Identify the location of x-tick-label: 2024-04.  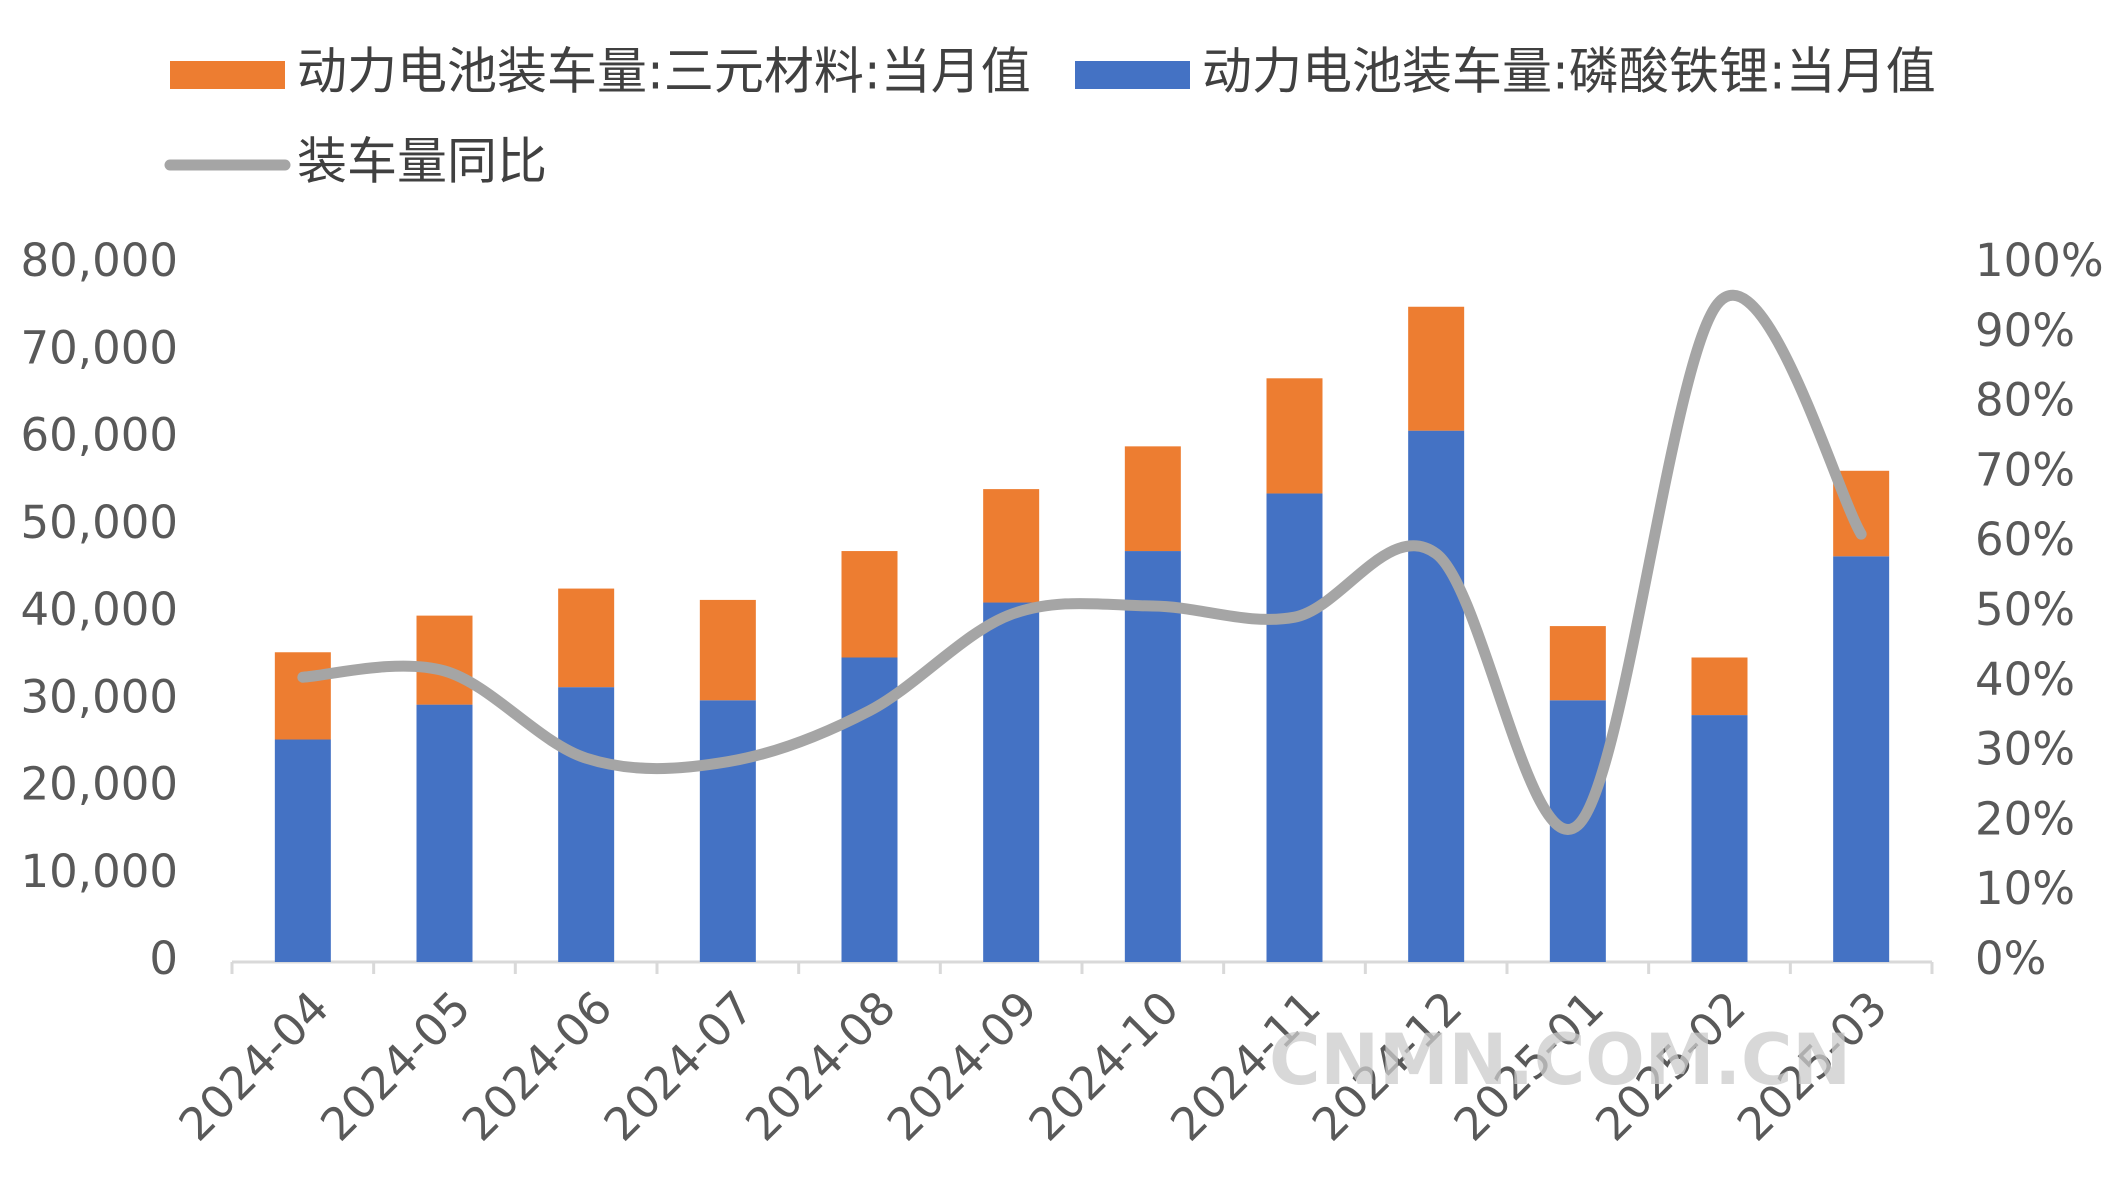
(254, 1066).